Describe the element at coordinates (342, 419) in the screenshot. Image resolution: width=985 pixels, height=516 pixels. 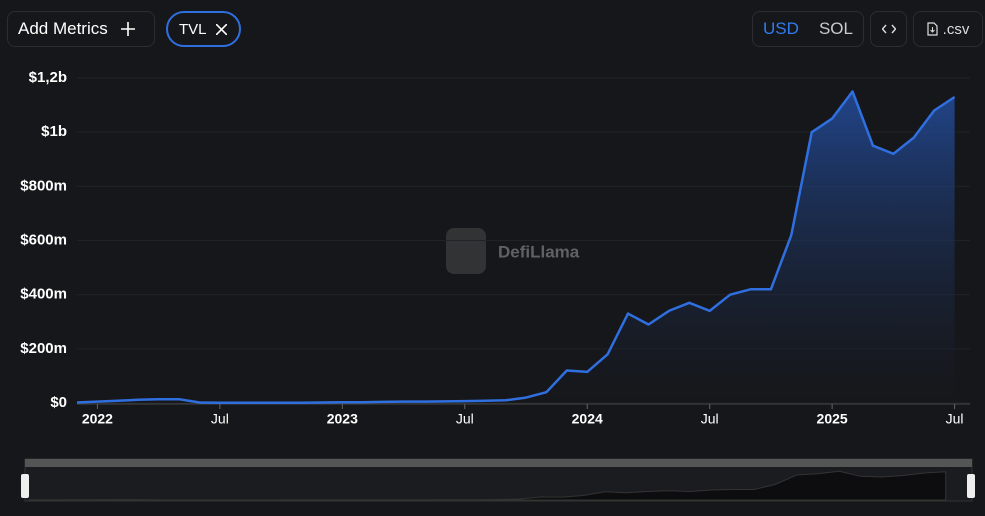
I see `x-tick-label: 2023` at that location.